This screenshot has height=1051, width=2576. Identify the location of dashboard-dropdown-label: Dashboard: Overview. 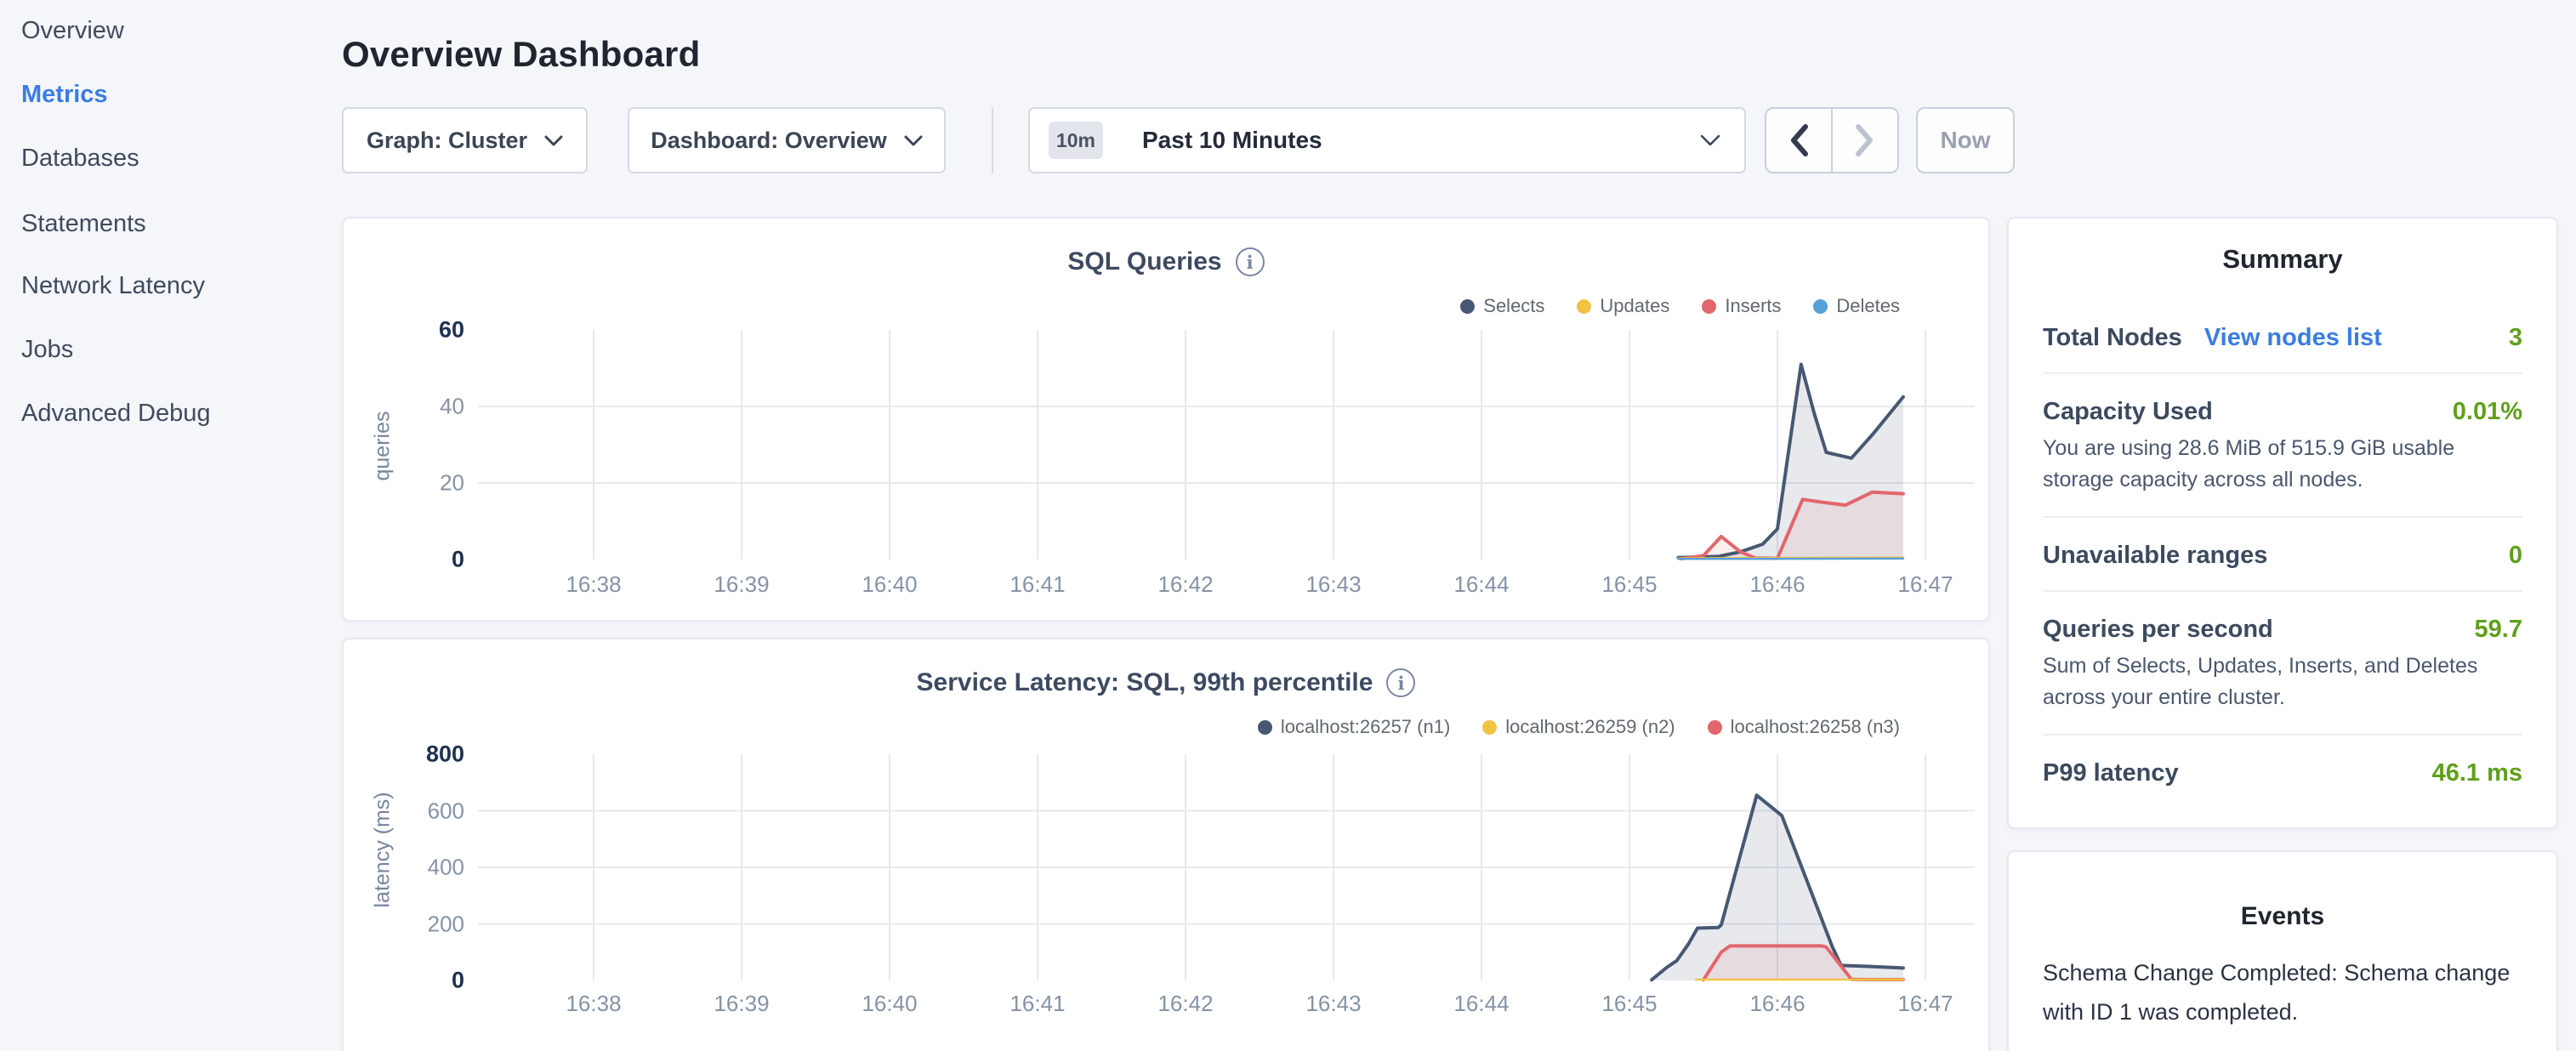
(769, 140).